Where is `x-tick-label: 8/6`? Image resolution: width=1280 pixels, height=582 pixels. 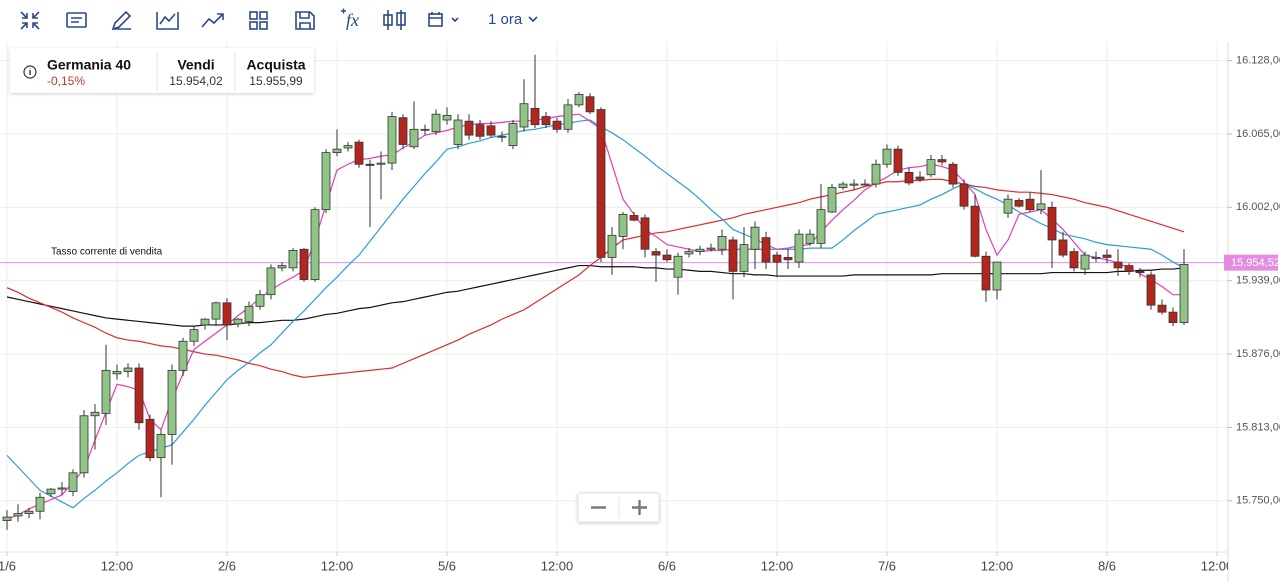 x-tick-label: 8/6 is located at coordinates (1107, 565).